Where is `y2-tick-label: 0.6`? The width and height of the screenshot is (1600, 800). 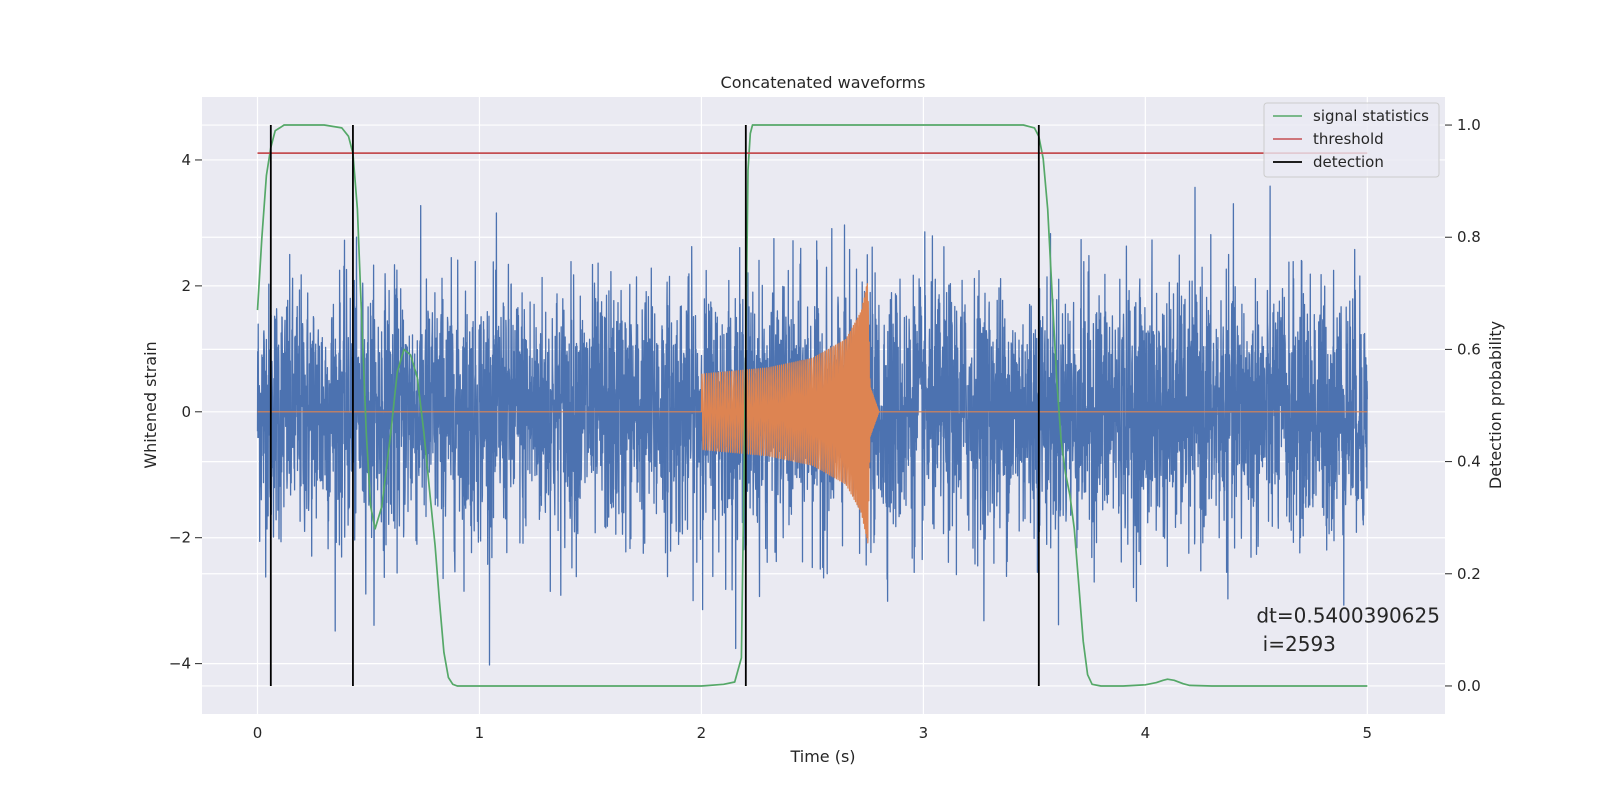 y2-tick-label: 0.6 is located at coordinates (1469, 349).